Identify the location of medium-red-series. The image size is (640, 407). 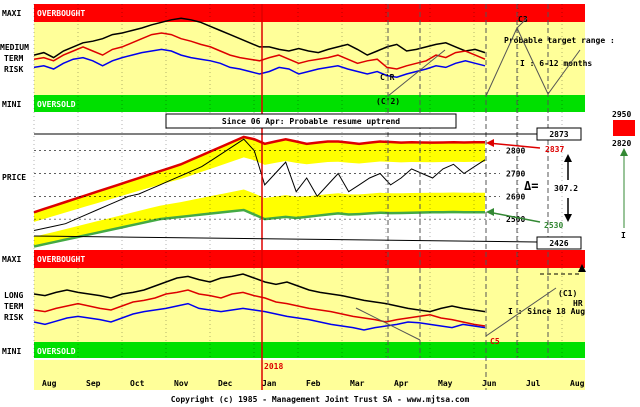
(259, 51).